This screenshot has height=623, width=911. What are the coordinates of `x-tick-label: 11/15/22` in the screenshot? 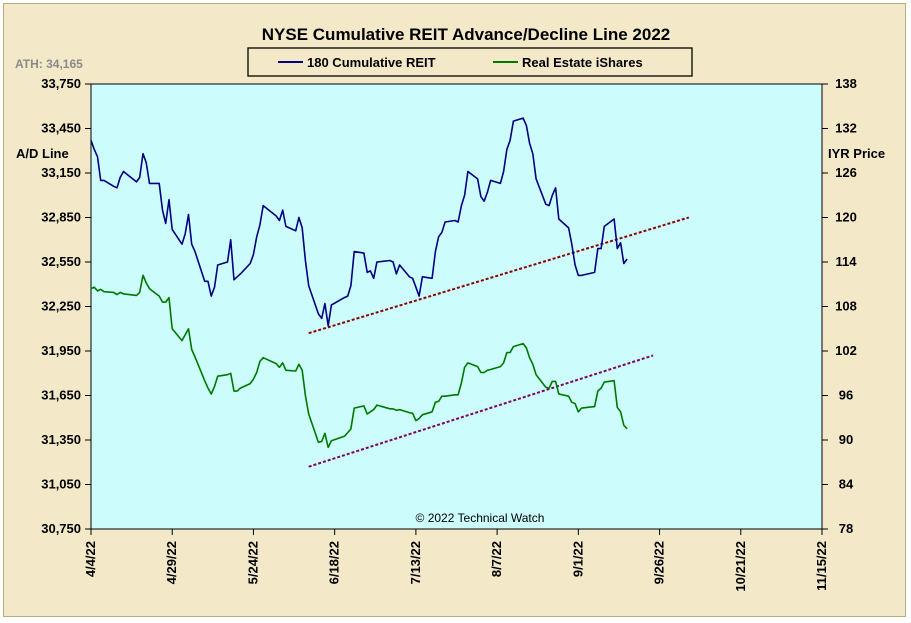 It's located at (821, 566).